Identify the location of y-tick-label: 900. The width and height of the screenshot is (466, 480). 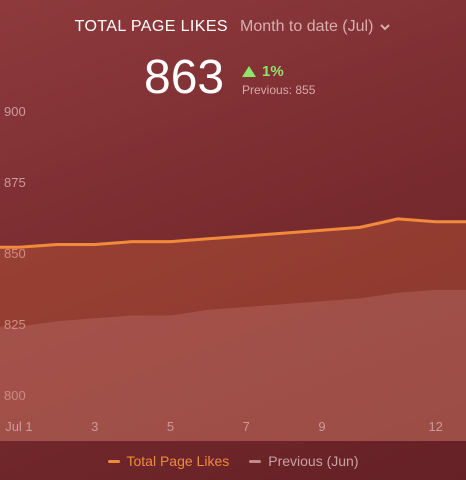
(15, 111).